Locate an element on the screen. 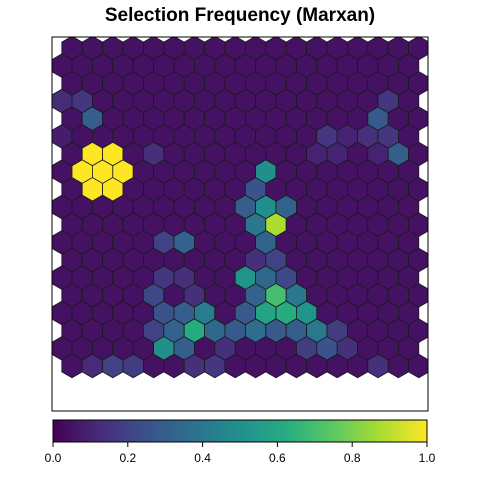  colorbar-tick-label: 1.0 is located at coordinates (427, 458).